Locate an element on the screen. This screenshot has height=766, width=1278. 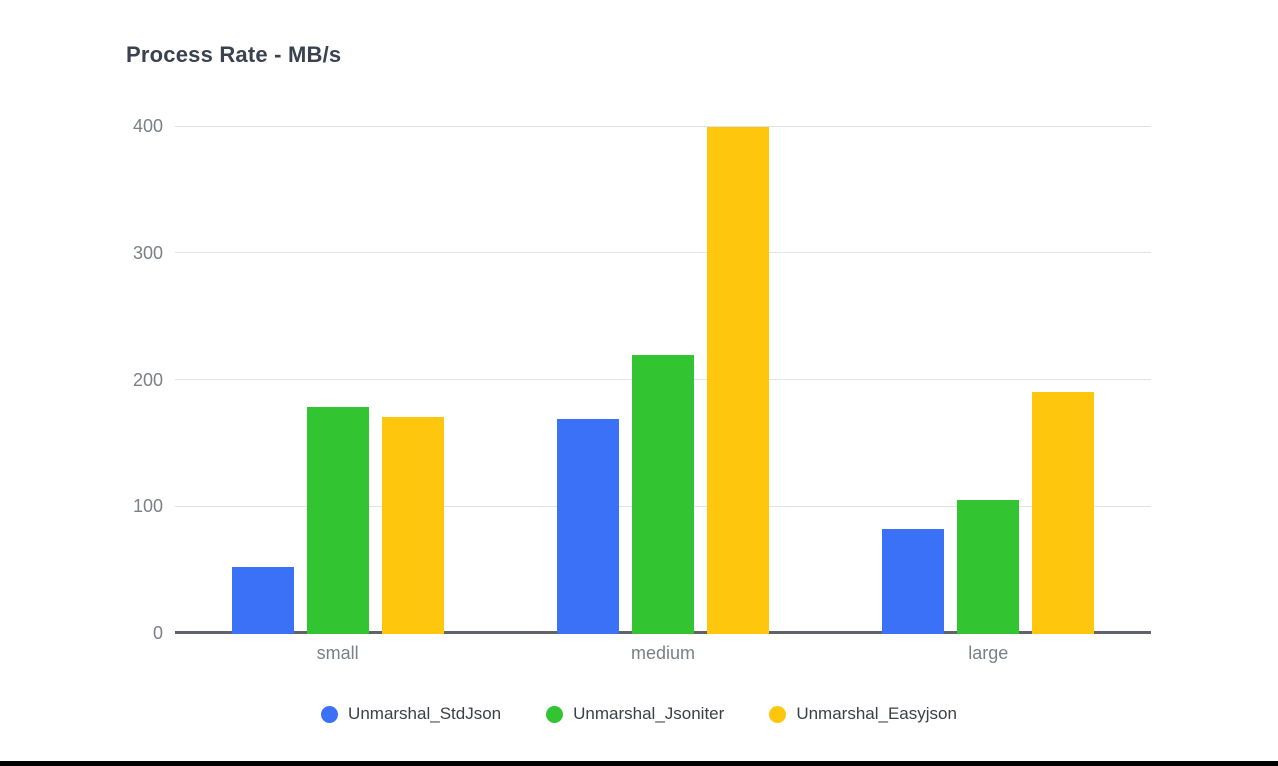
bar-Unmarshal_StdJson-small is located at coordinates (262, 600).